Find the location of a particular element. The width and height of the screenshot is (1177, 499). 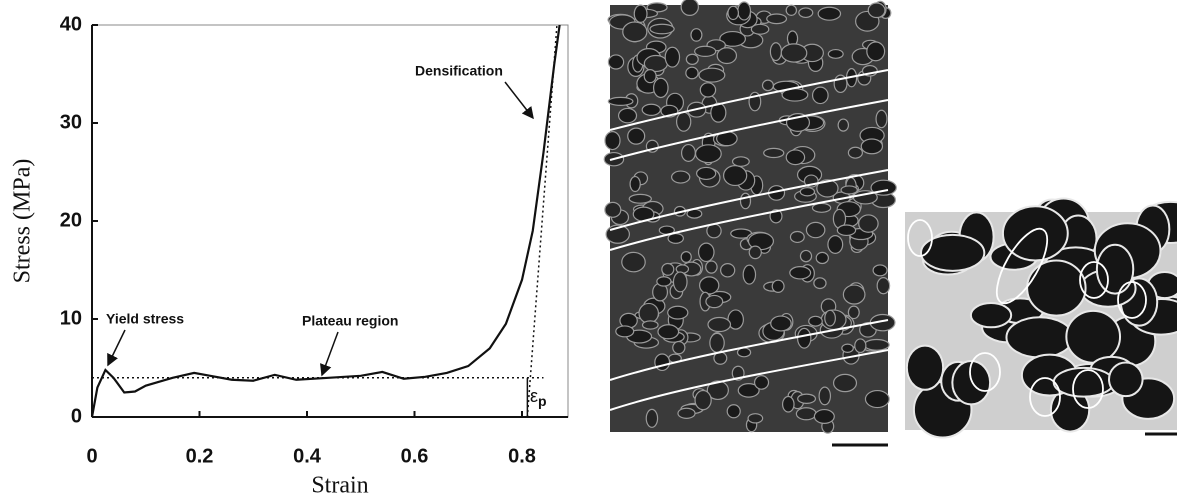

x-tick-label: 0.8 is located at coordinates (522, 456).